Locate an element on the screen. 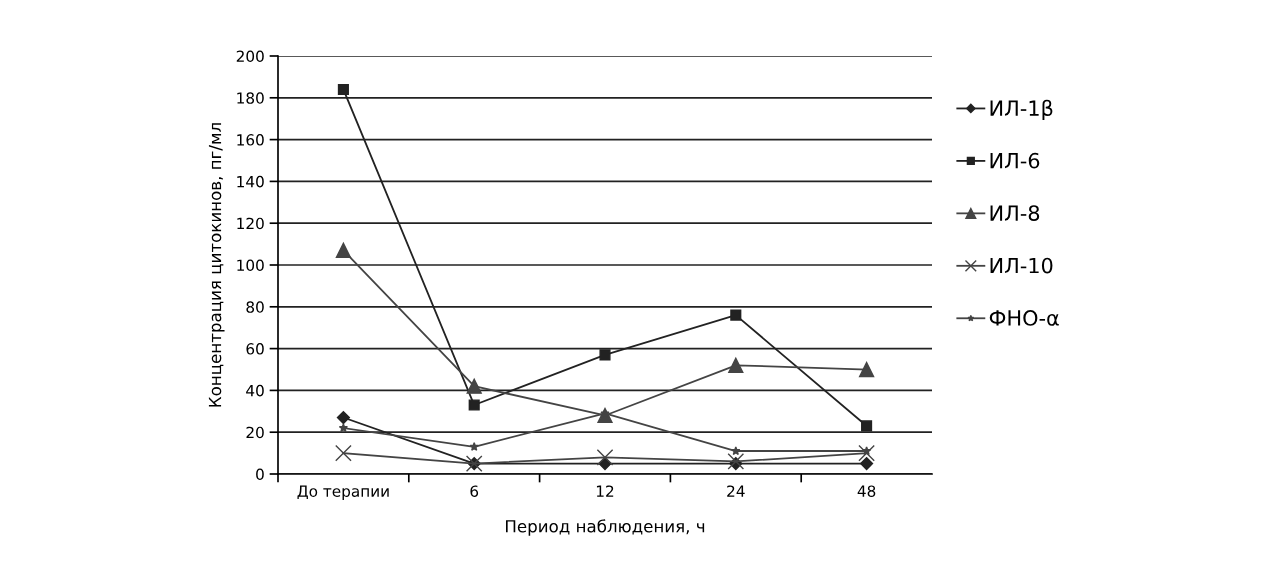 The height and width of the screenshot is (578, 1287). x-tick-label: 12 is located at coordinates (605, 491).